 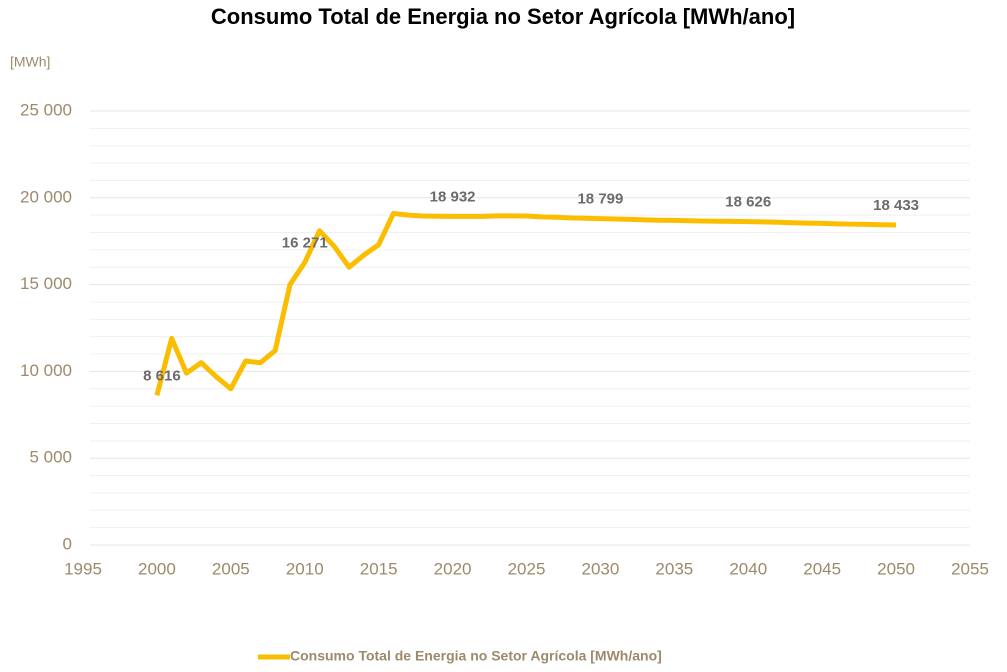 What do you see at coordinates (157, 568) in the screenshot?
I see `x-tick-label: 2000` at bounding box center [157, 568].